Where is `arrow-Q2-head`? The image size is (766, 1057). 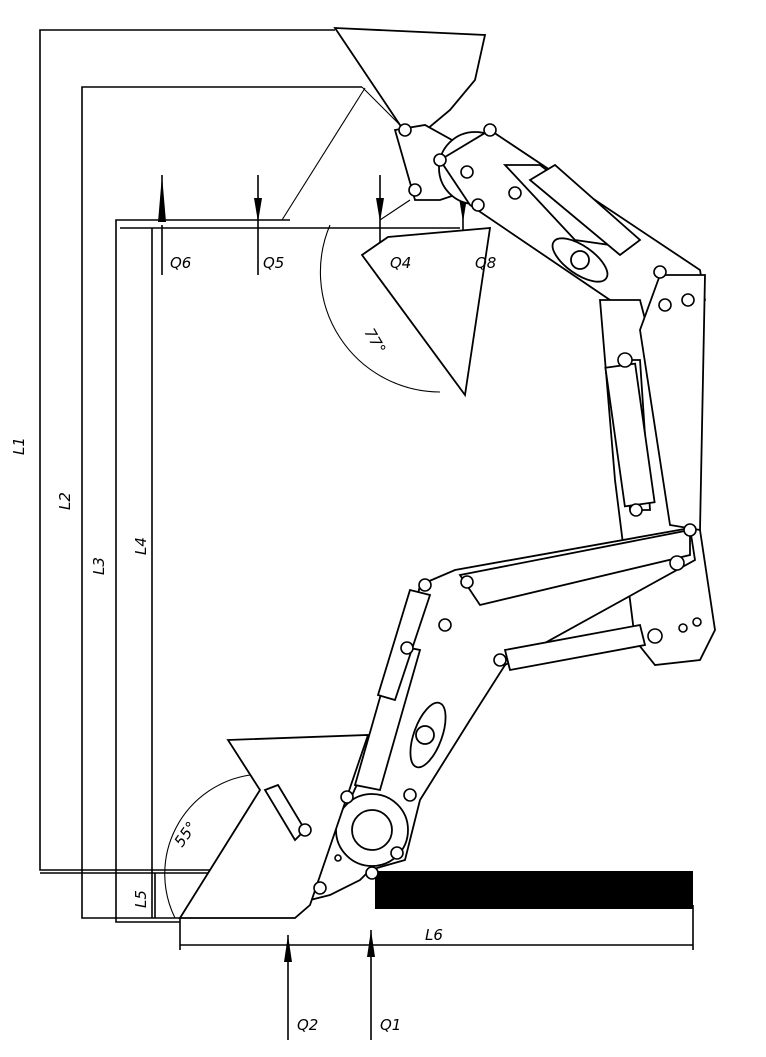
arrow-Q2-head is located at coordinates (288, 948).